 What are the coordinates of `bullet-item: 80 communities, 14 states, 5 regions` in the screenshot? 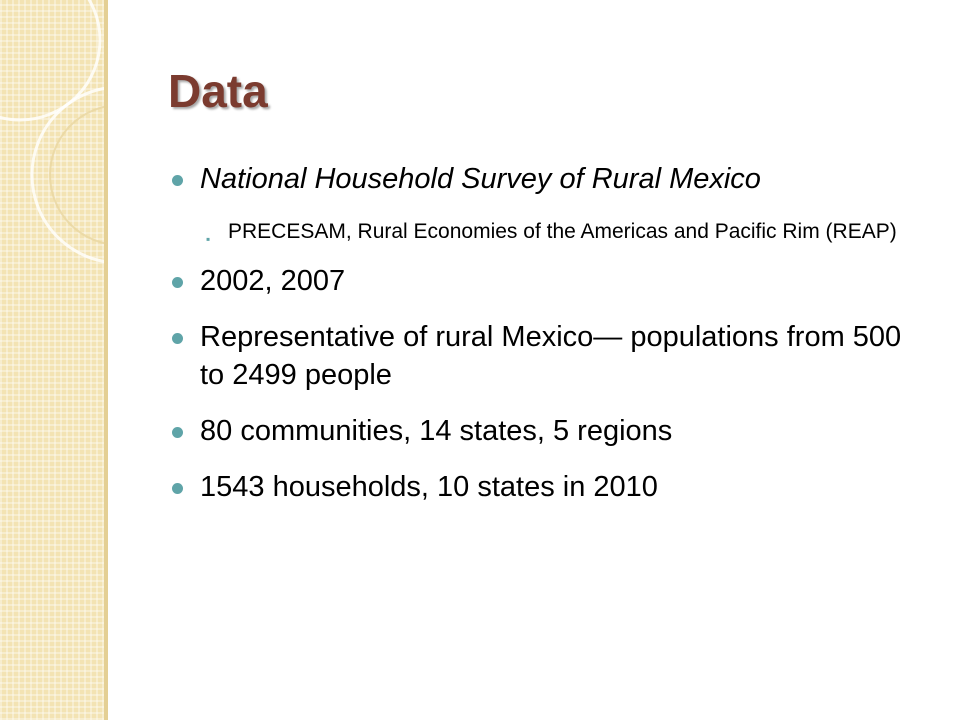 It's located at (552, 431).